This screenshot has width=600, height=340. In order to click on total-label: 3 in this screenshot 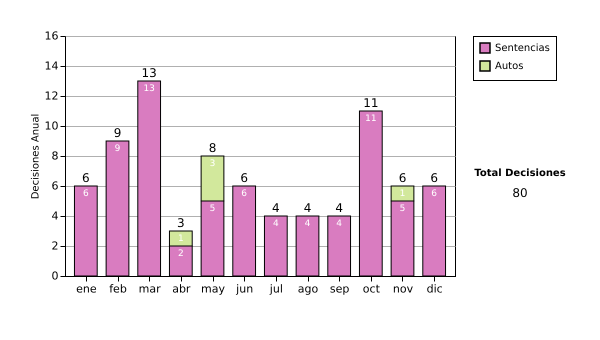, I will do `click(181, 223)`.